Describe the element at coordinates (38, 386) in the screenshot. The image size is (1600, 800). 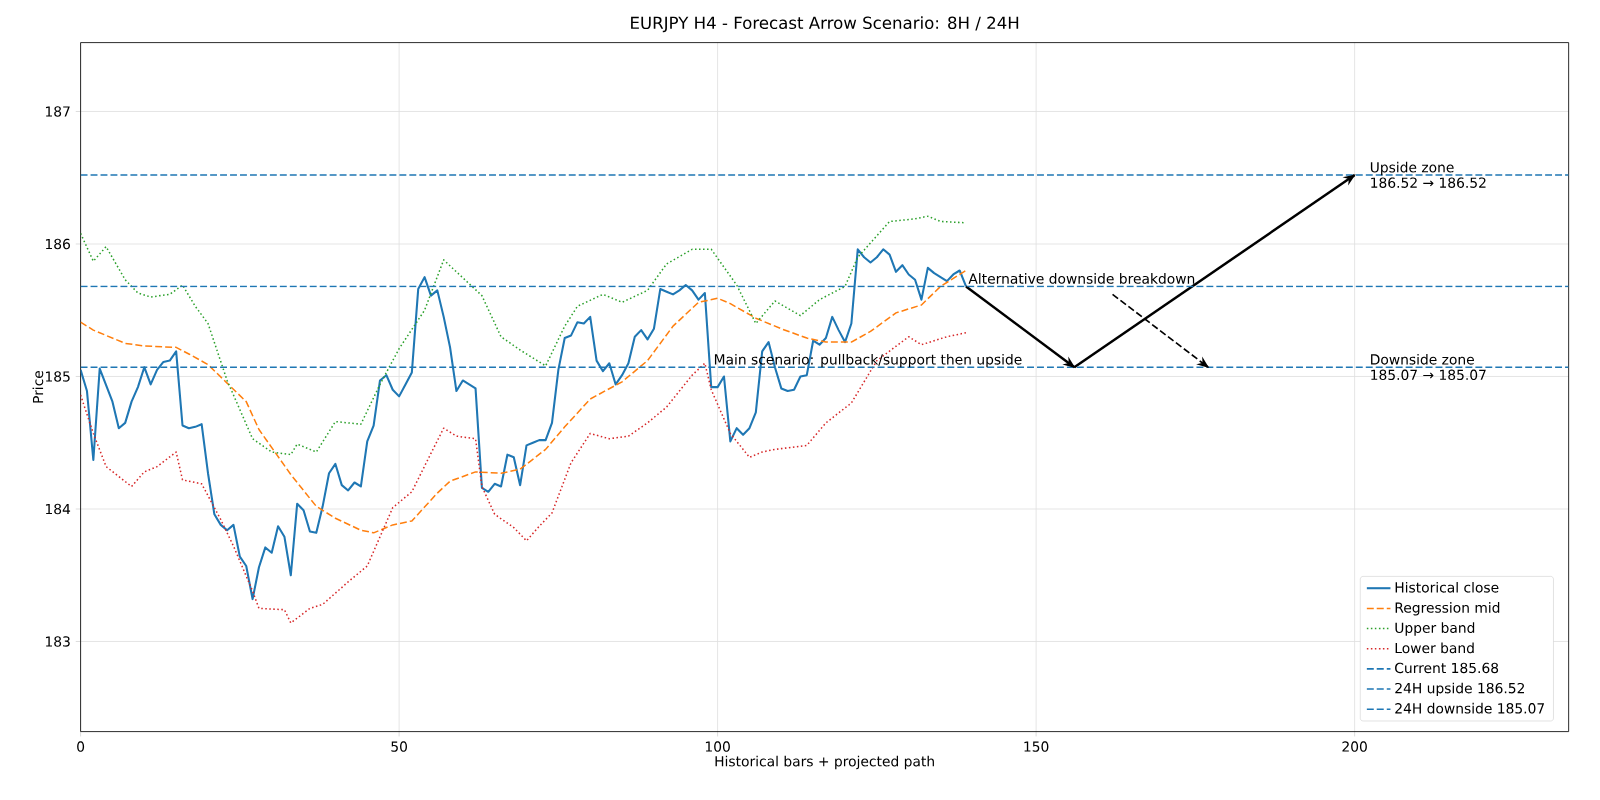
I see `y-axis-title: Price` at that location.